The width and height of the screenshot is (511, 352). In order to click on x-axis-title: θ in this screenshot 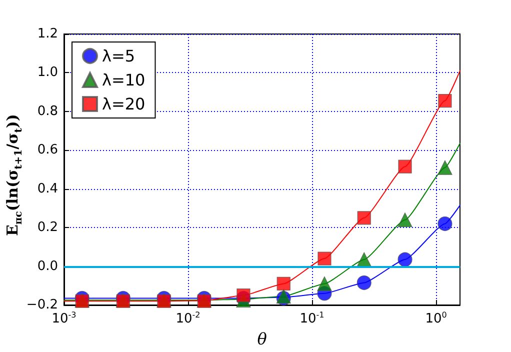, I will do `click(262, 339)`.